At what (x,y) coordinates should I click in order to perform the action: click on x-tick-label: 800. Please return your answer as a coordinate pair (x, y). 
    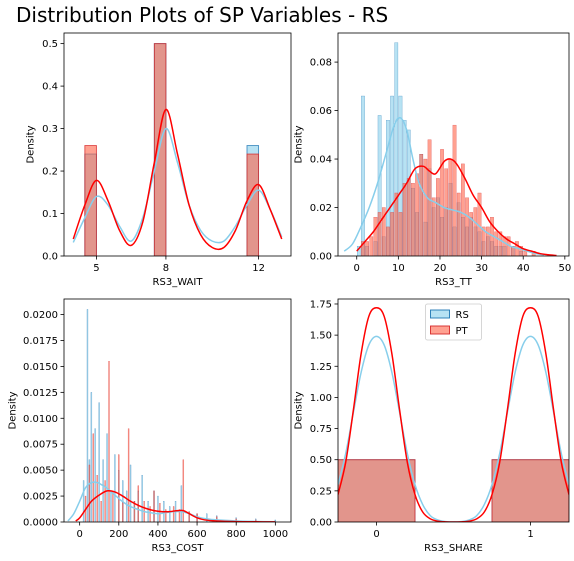
    Looking at the image, I should click on (236, 534).